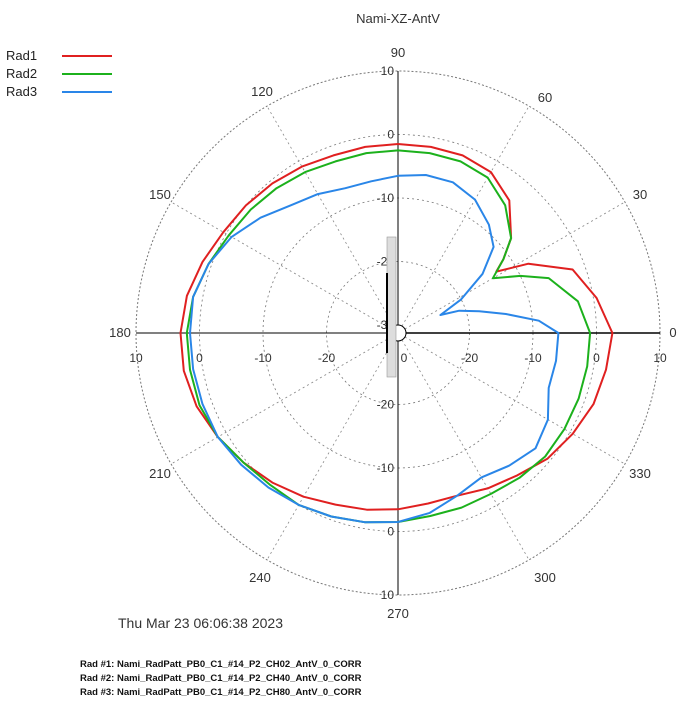 Image resolution: width=679 pixels, height=706 pixels. Describe the element at coordinates (398, 613) in the screenshot. I see `angle-label: 270` at that location.